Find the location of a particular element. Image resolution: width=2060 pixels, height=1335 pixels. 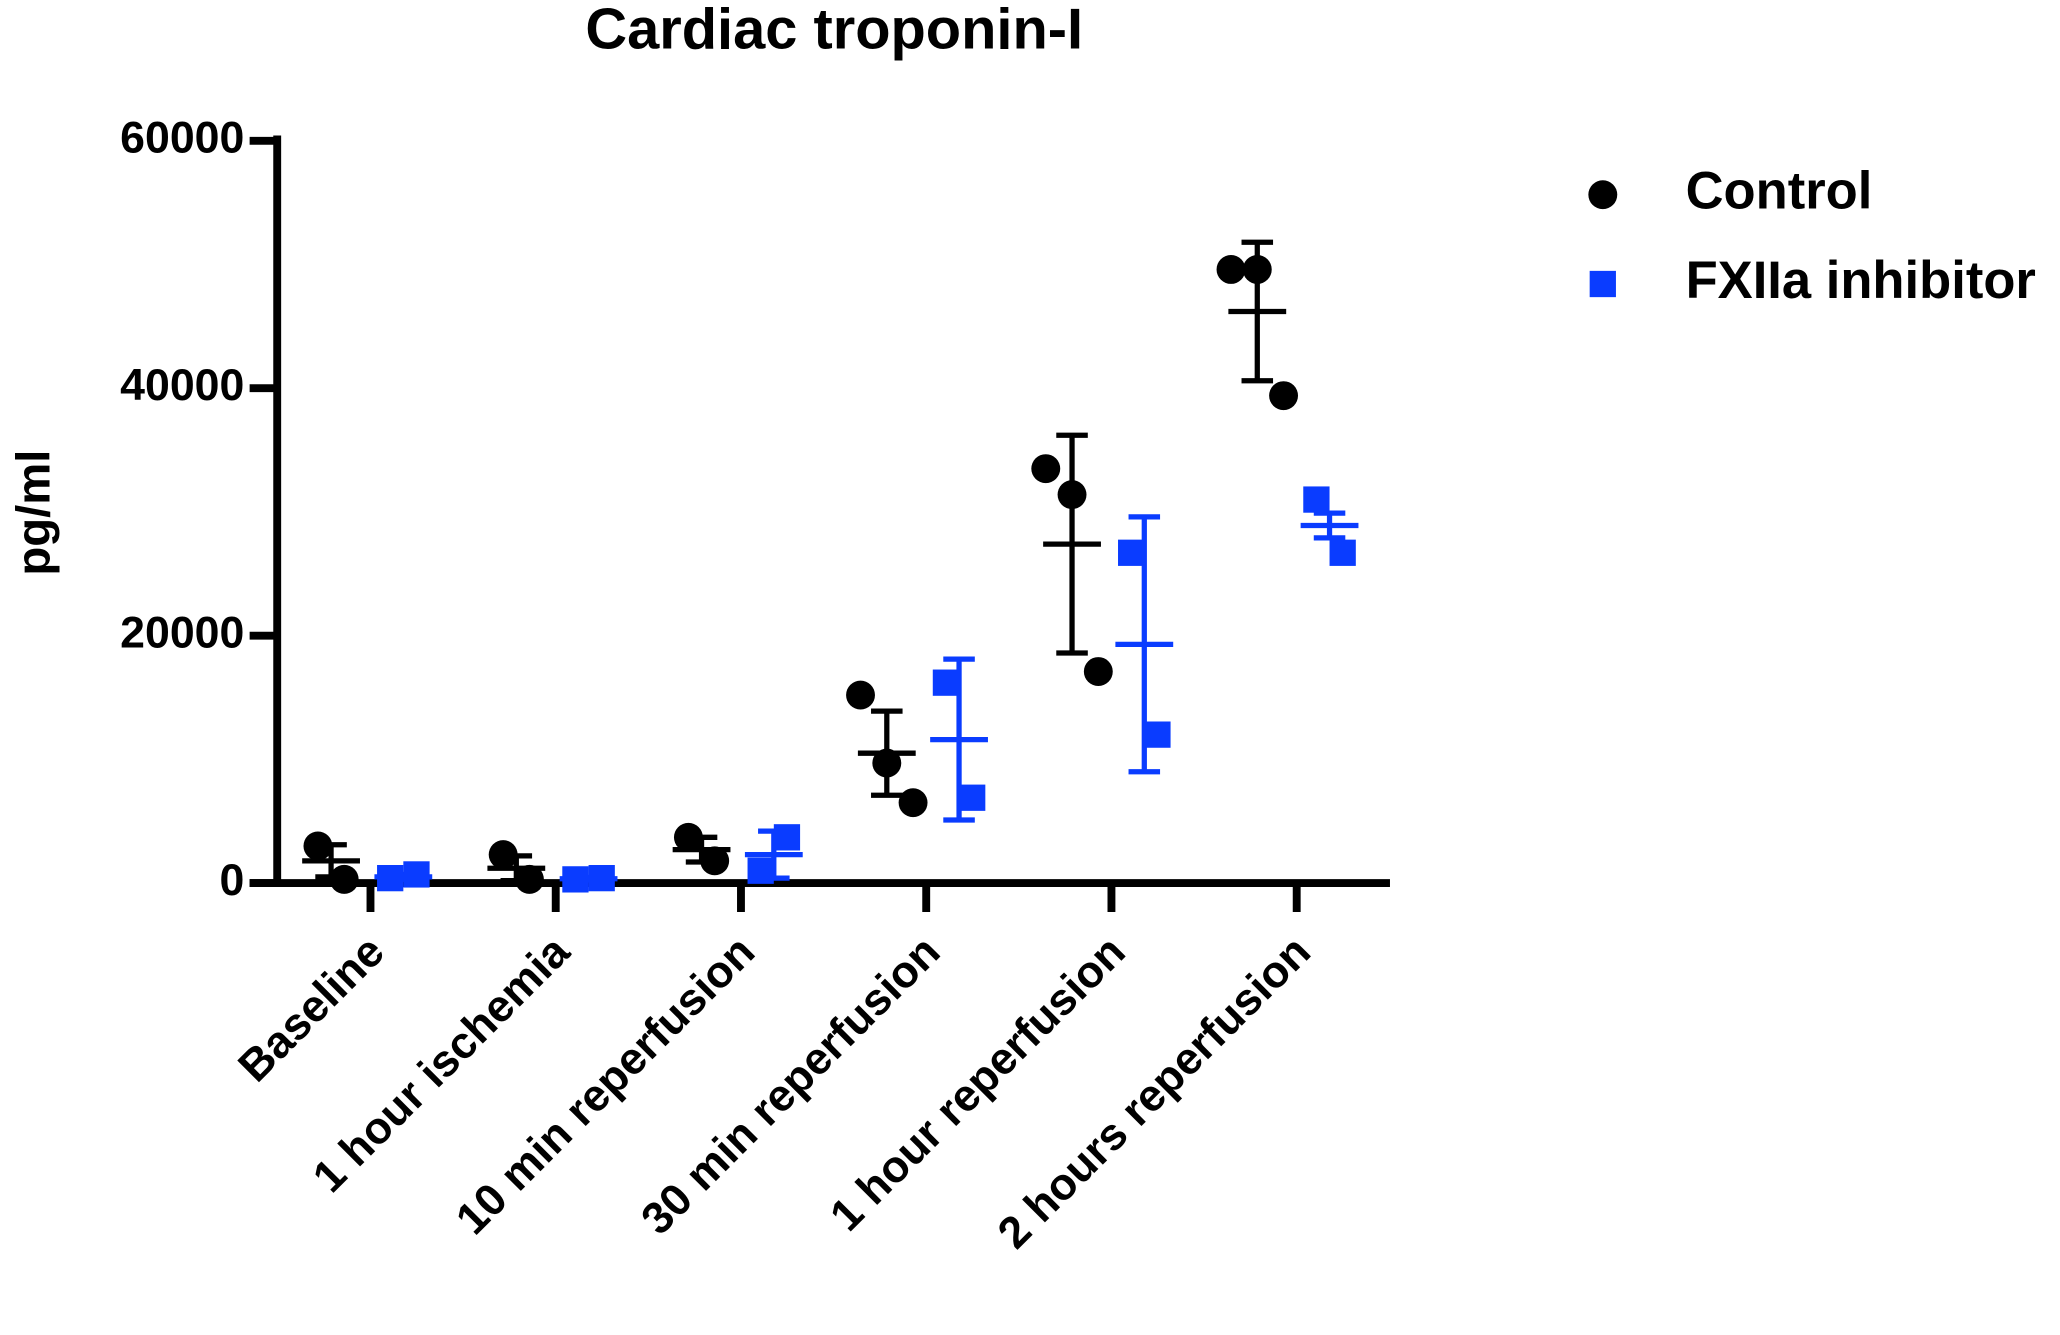

y-tick-label: 40000 is located at coordinates (182, 385).